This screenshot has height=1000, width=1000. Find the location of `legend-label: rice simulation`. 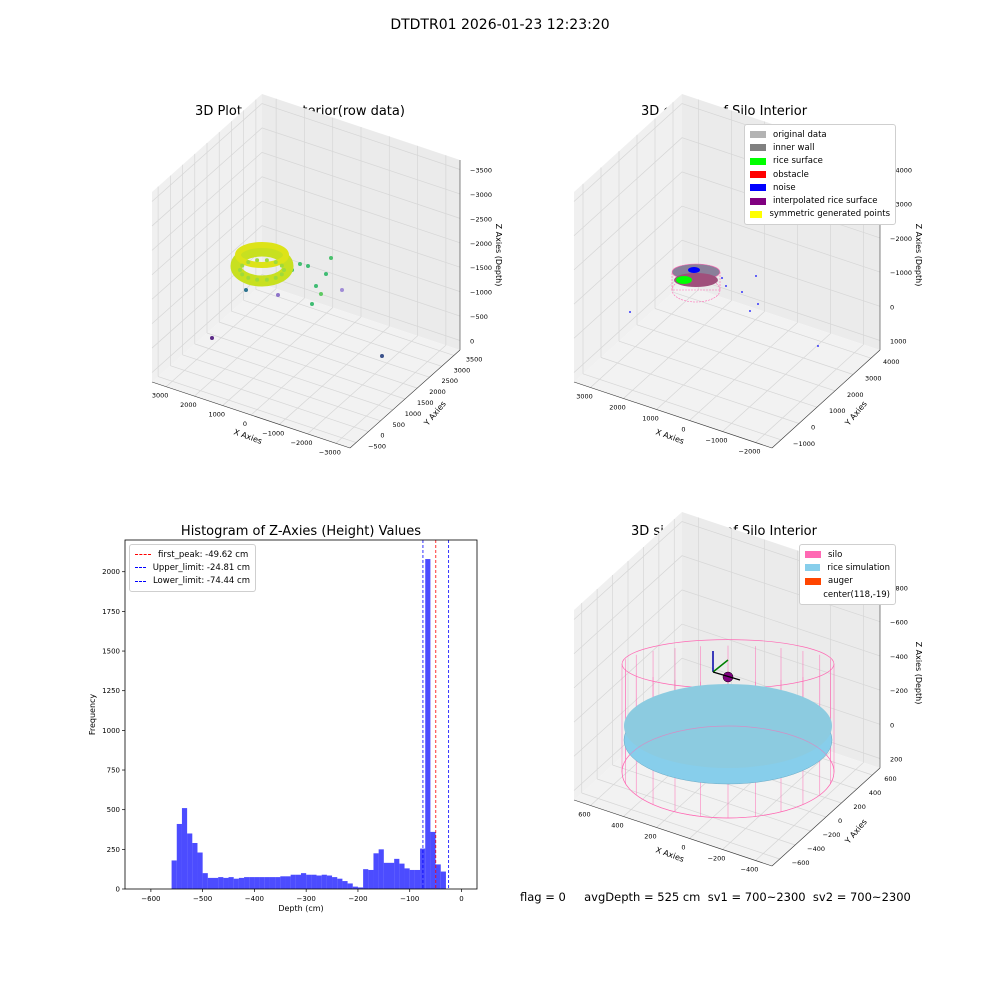

legend-label: rice simulation is located at coordinates (858, 567).